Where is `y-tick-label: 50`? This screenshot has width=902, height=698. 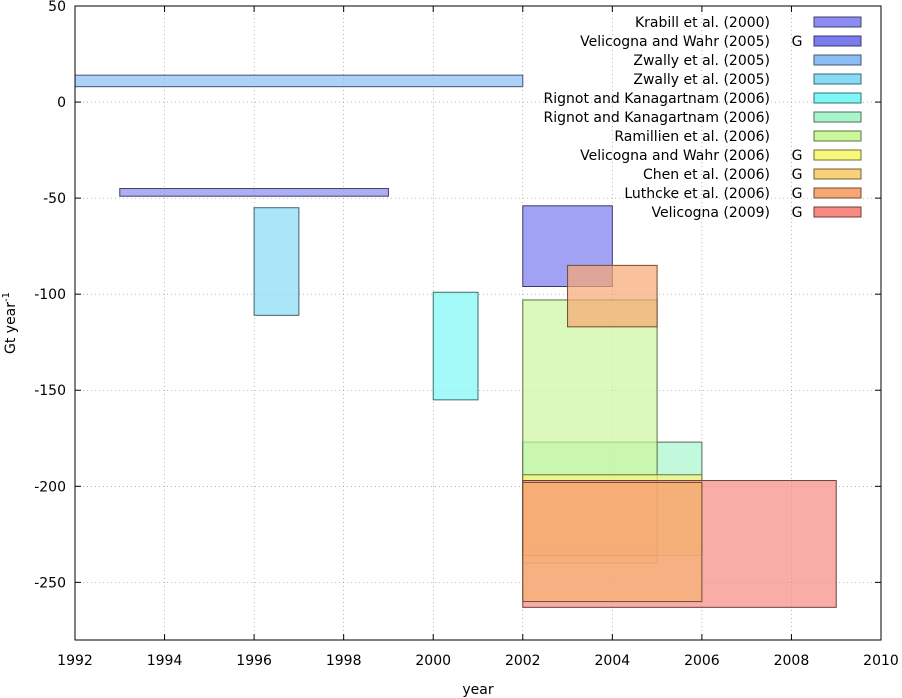 y-tick-label: 50 is located at coordinates (57, 7).